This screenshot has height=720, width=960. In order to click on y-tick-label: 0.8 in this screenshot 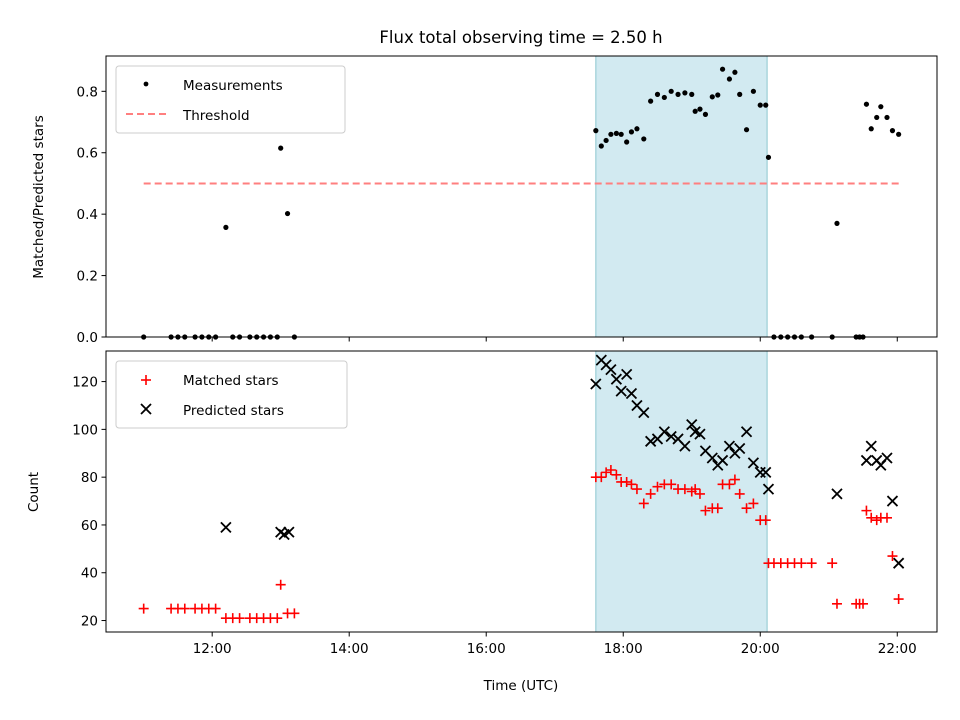, I will do `click(87, 92)`.